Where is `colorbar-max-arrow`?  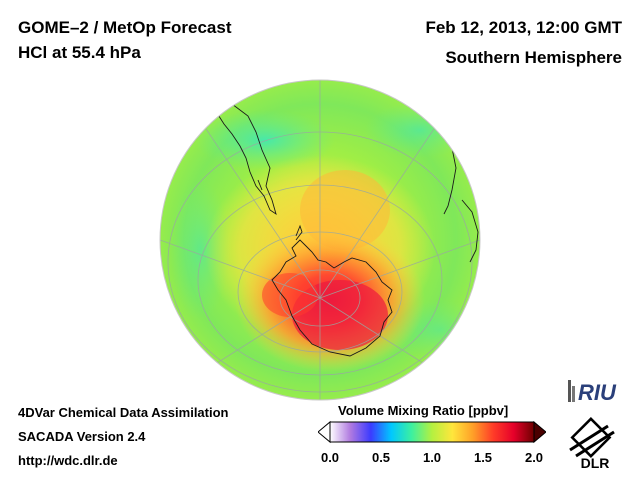
colorbar-max-arrow is located at coordinates (539, 432).